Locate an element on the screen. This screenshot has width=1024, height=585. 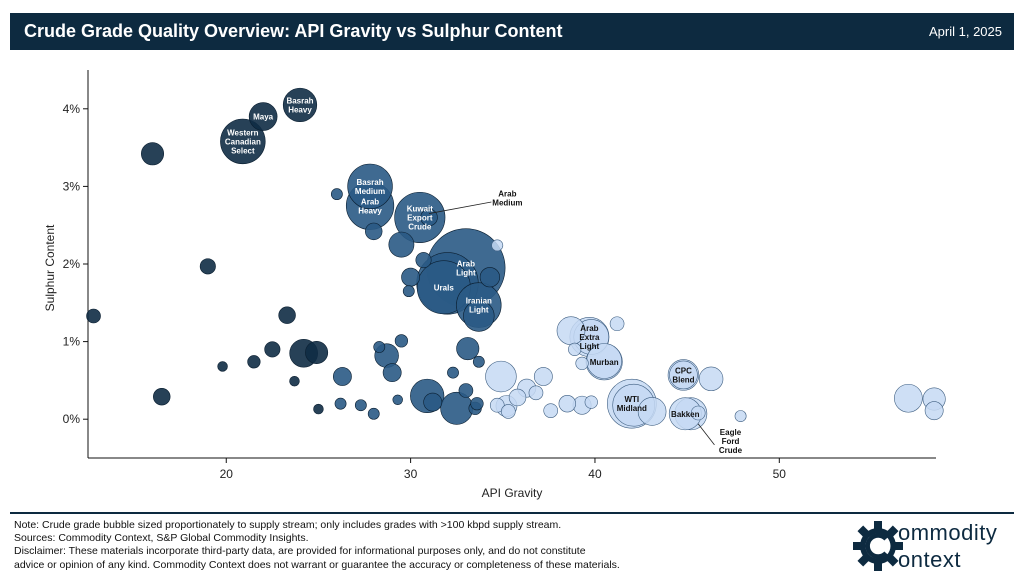
bubble-label: Murban is located at coordinates (604, 362).